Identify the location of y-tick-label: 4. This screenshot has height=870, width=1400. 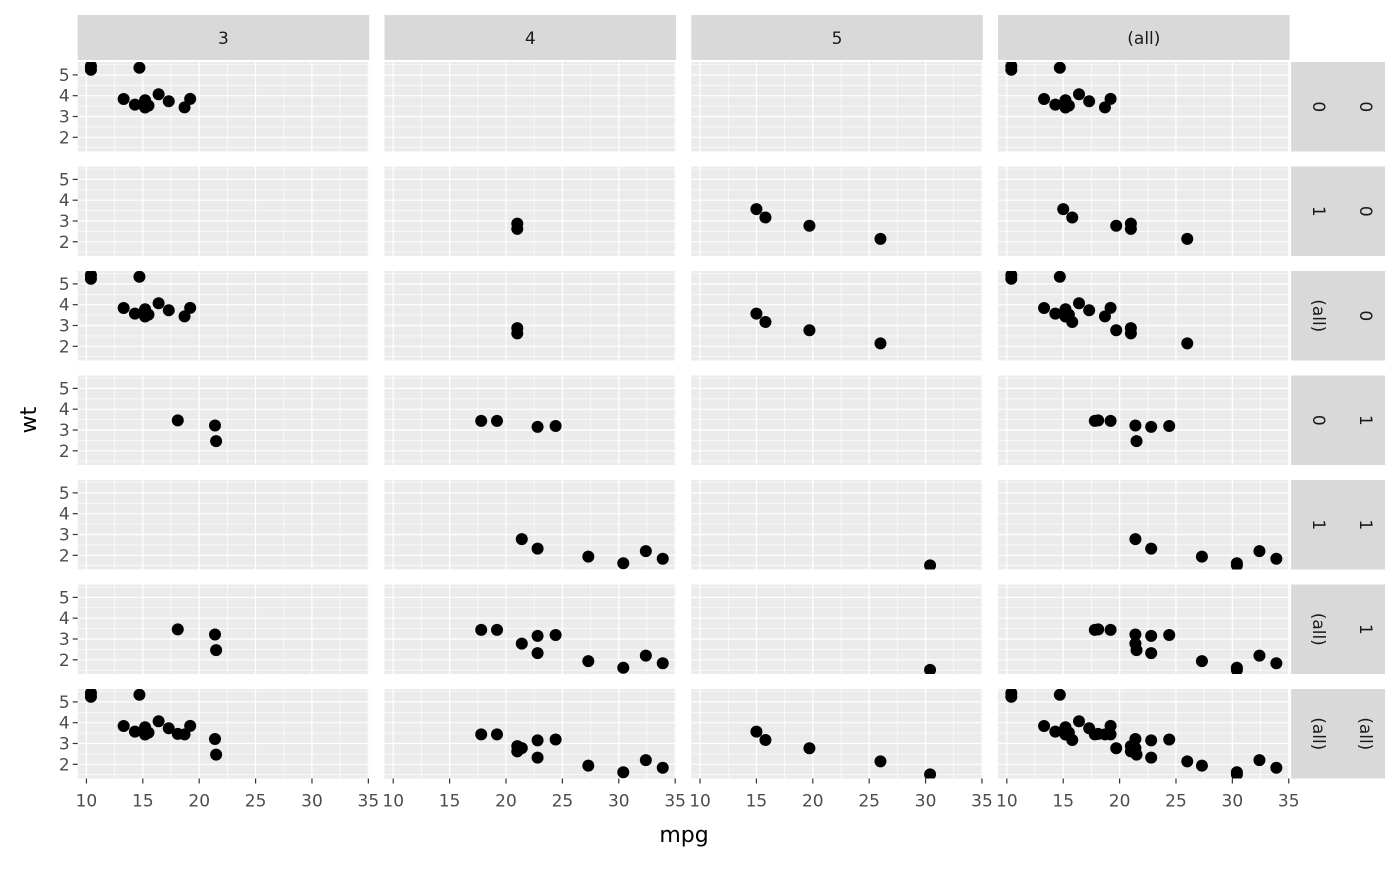
(64, 306).